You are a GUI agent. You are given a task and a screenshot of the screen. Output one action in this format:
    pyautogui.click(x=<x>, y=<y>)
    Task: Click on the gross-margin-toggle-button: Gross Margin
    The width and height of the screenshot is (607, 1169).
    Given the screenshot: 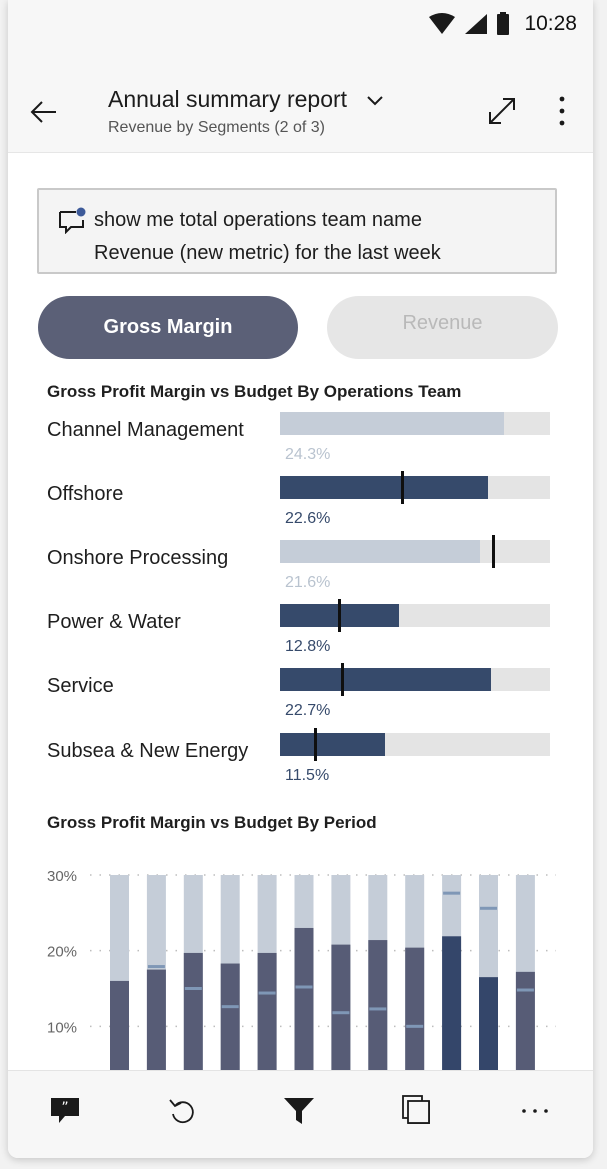 What is the action you would take?
    pyautogui.click(x=168, y=327)
    